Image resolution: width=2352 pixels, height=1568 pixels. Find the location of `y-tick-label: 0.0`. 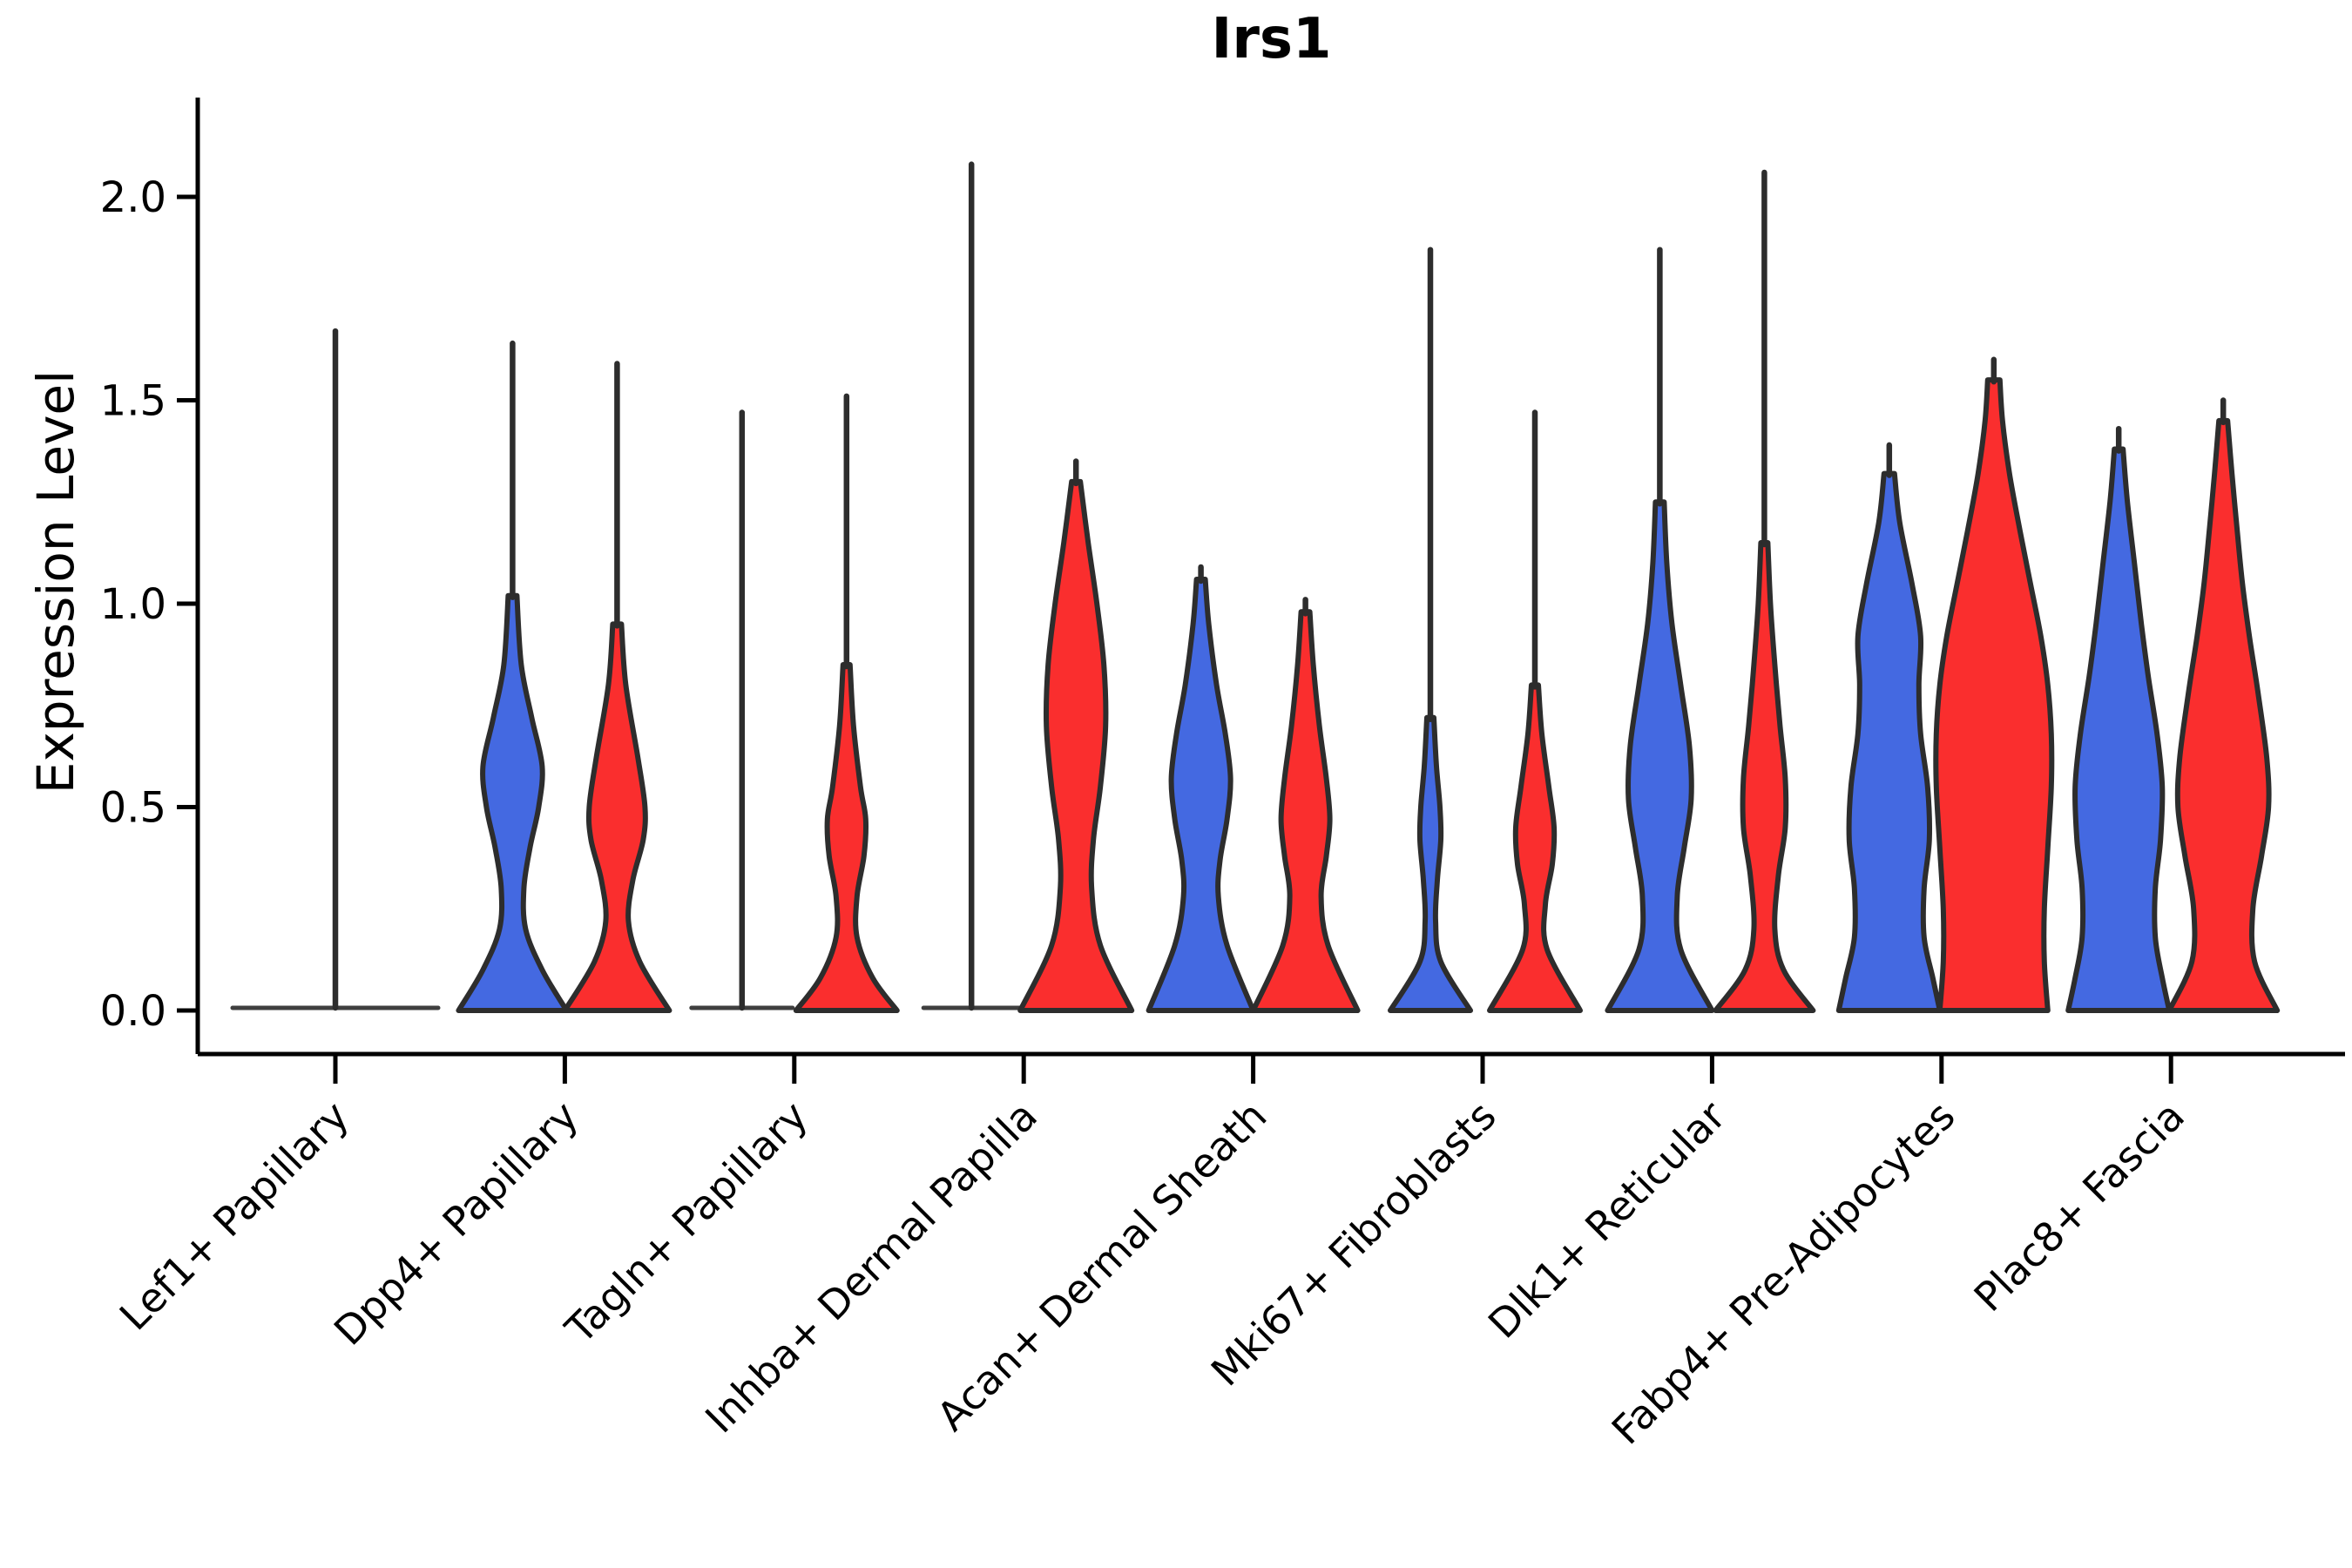

y-tick-label: 0.0 is located at coordinates (133, 1012).